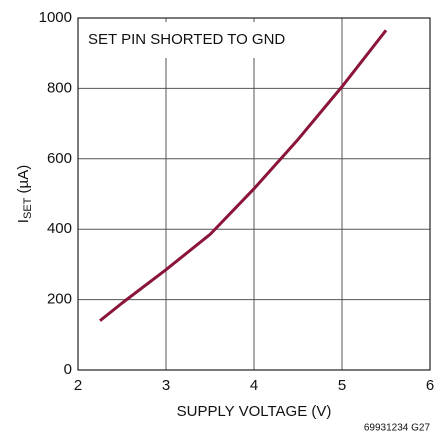 The image size is (446, 436). Describe the element at coordinates (59, 158) in the screenshot. I see `y-tick-label: 600` at that location.